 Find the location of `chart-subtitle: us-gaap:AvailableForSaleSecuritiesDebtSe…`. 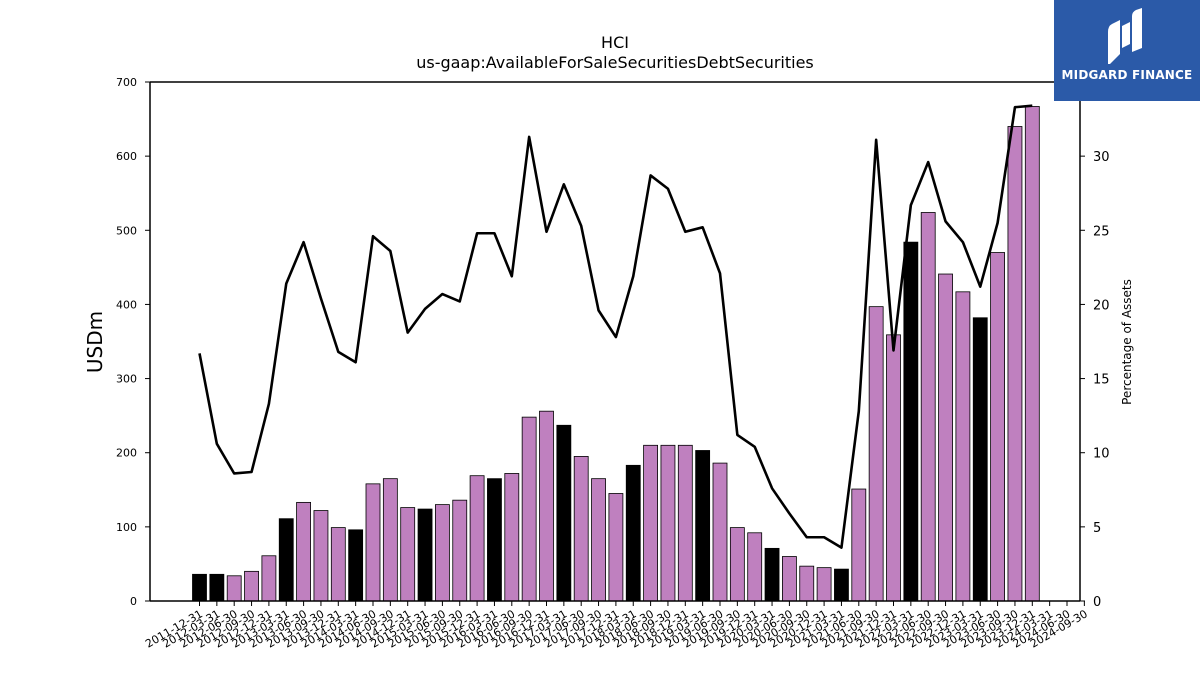

chart-subtitle: us-gaap:AvailableForSaleSecuritiesDebtSe… is located at coordinates (615, 62).